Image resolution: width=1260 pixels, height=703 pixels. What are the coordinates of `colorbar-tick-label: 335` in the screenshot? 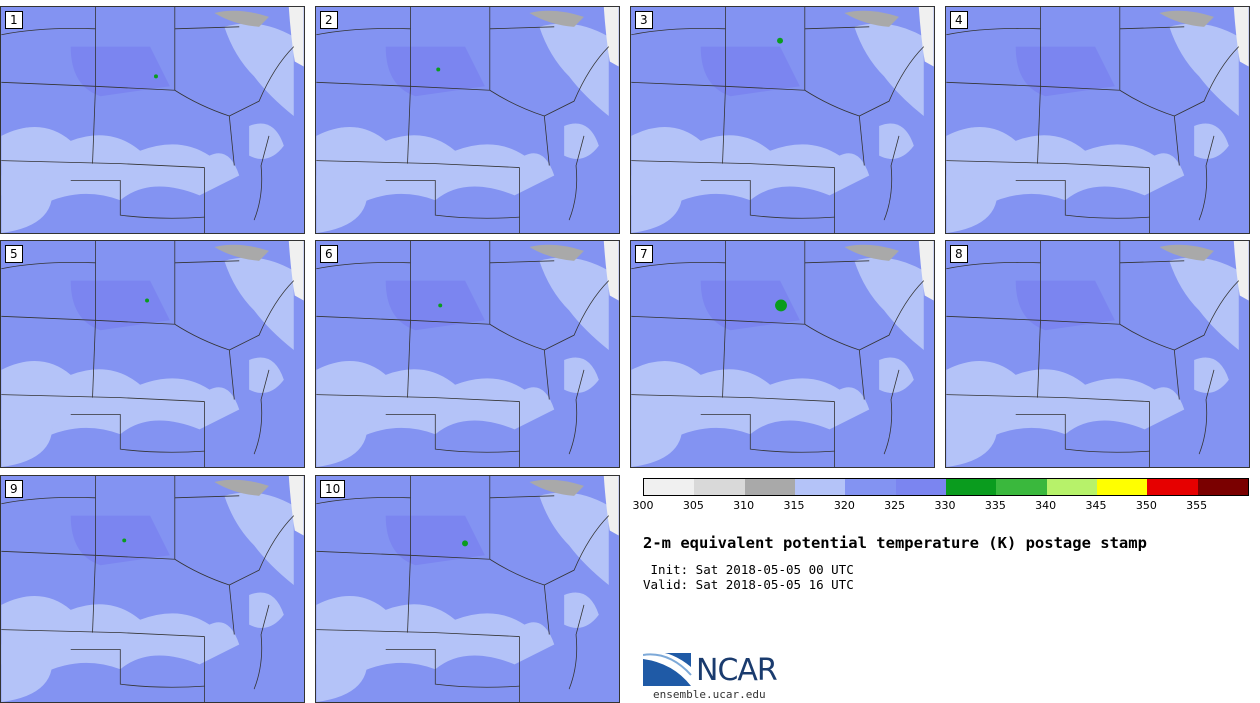 It's located at (995, 505).